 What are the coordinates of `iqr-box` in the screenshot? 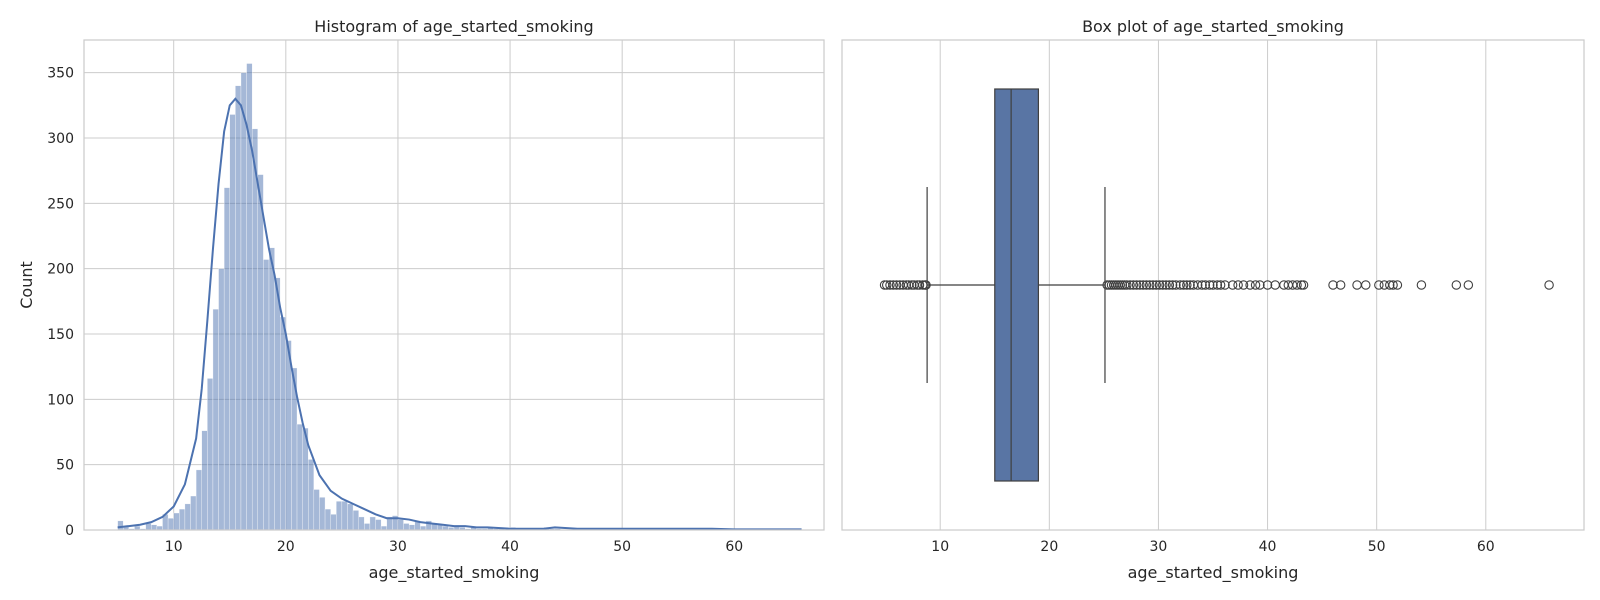 It's located at (1017, 285).